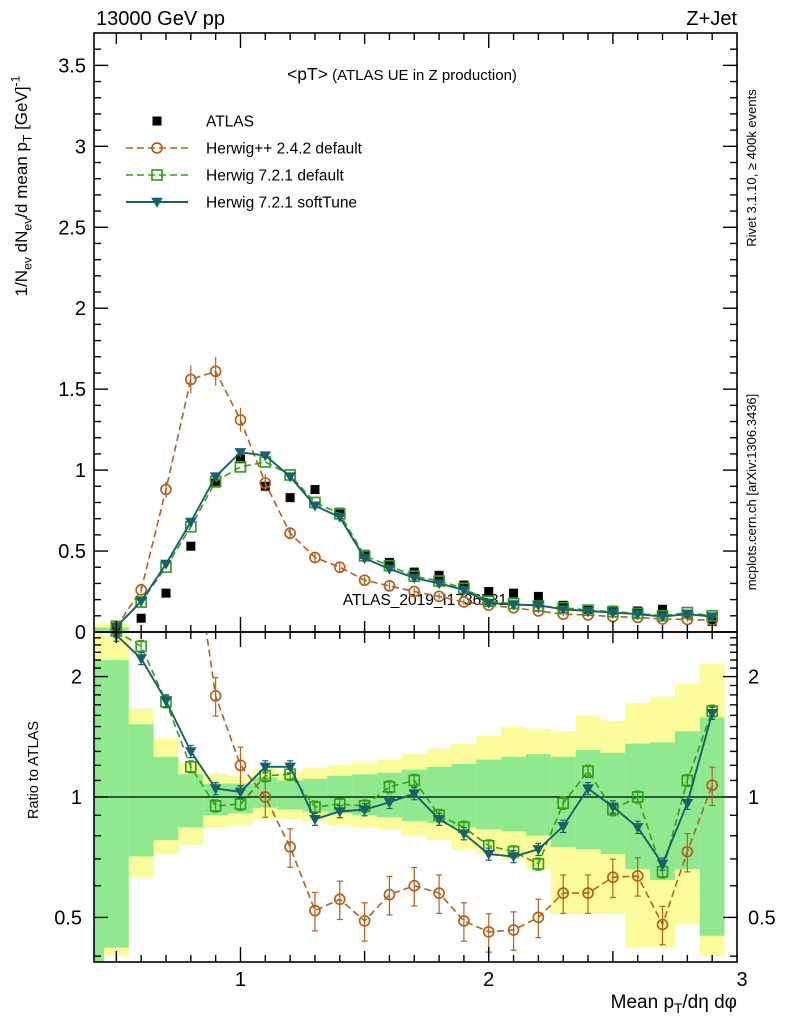  I want to click on legend-item-2: Herwig 7.2.1 default, so click(235, 176).